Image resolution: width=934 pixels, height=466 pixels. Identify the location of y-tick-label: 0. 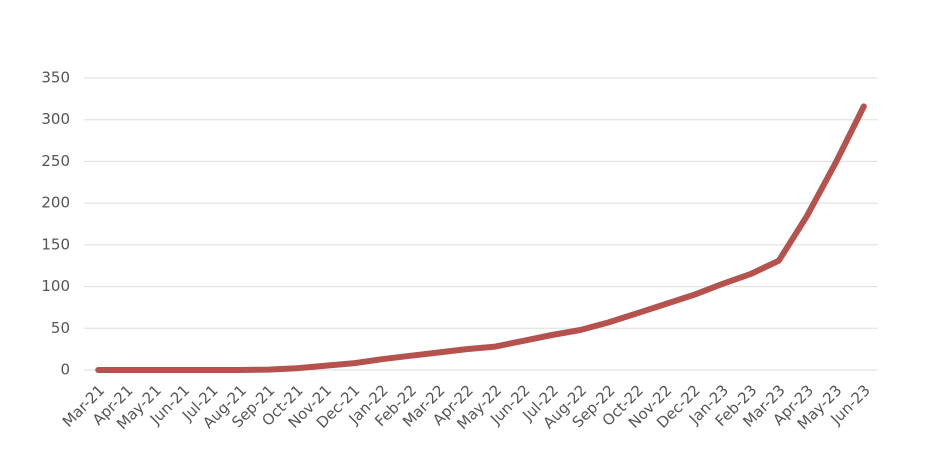
(65, 370).